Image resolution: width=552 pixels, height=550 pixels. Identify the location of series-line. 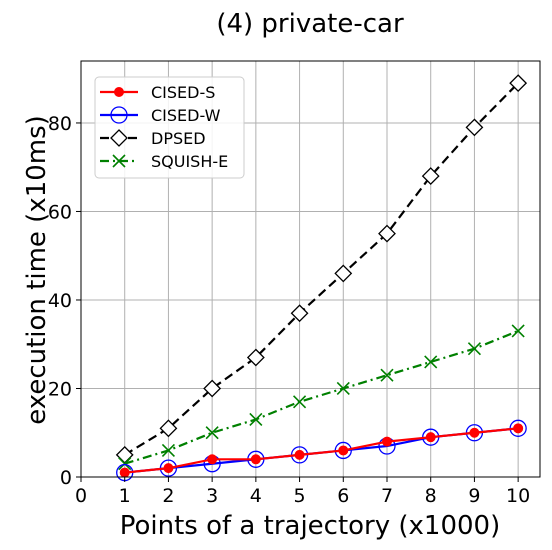
(321, 450).